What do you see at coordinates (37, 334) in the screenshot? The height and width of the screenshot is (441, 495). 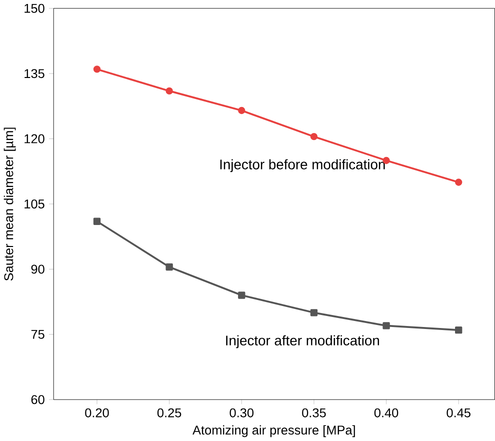 I see `y-tick-label: 75` at bounding box center [37, 334].